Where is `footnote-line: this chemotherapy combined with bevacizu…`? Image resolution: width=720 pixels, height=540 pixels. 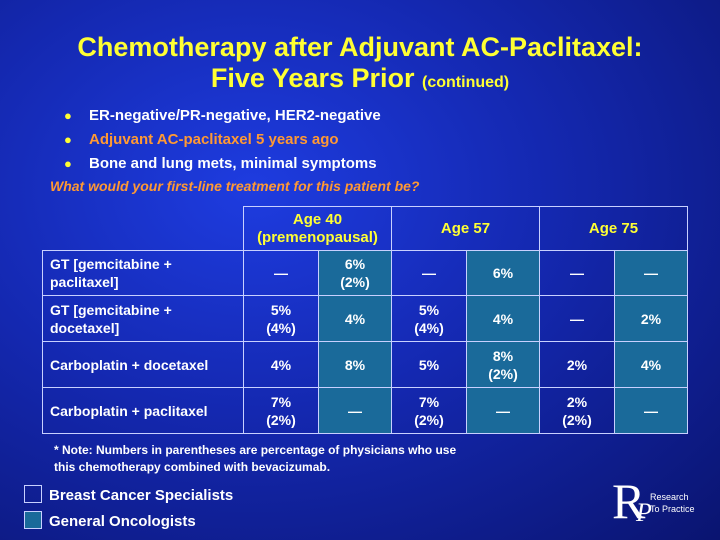
footnote-line: this chemotherapy combined with bevacizu… is located at coordinates (192, 467).